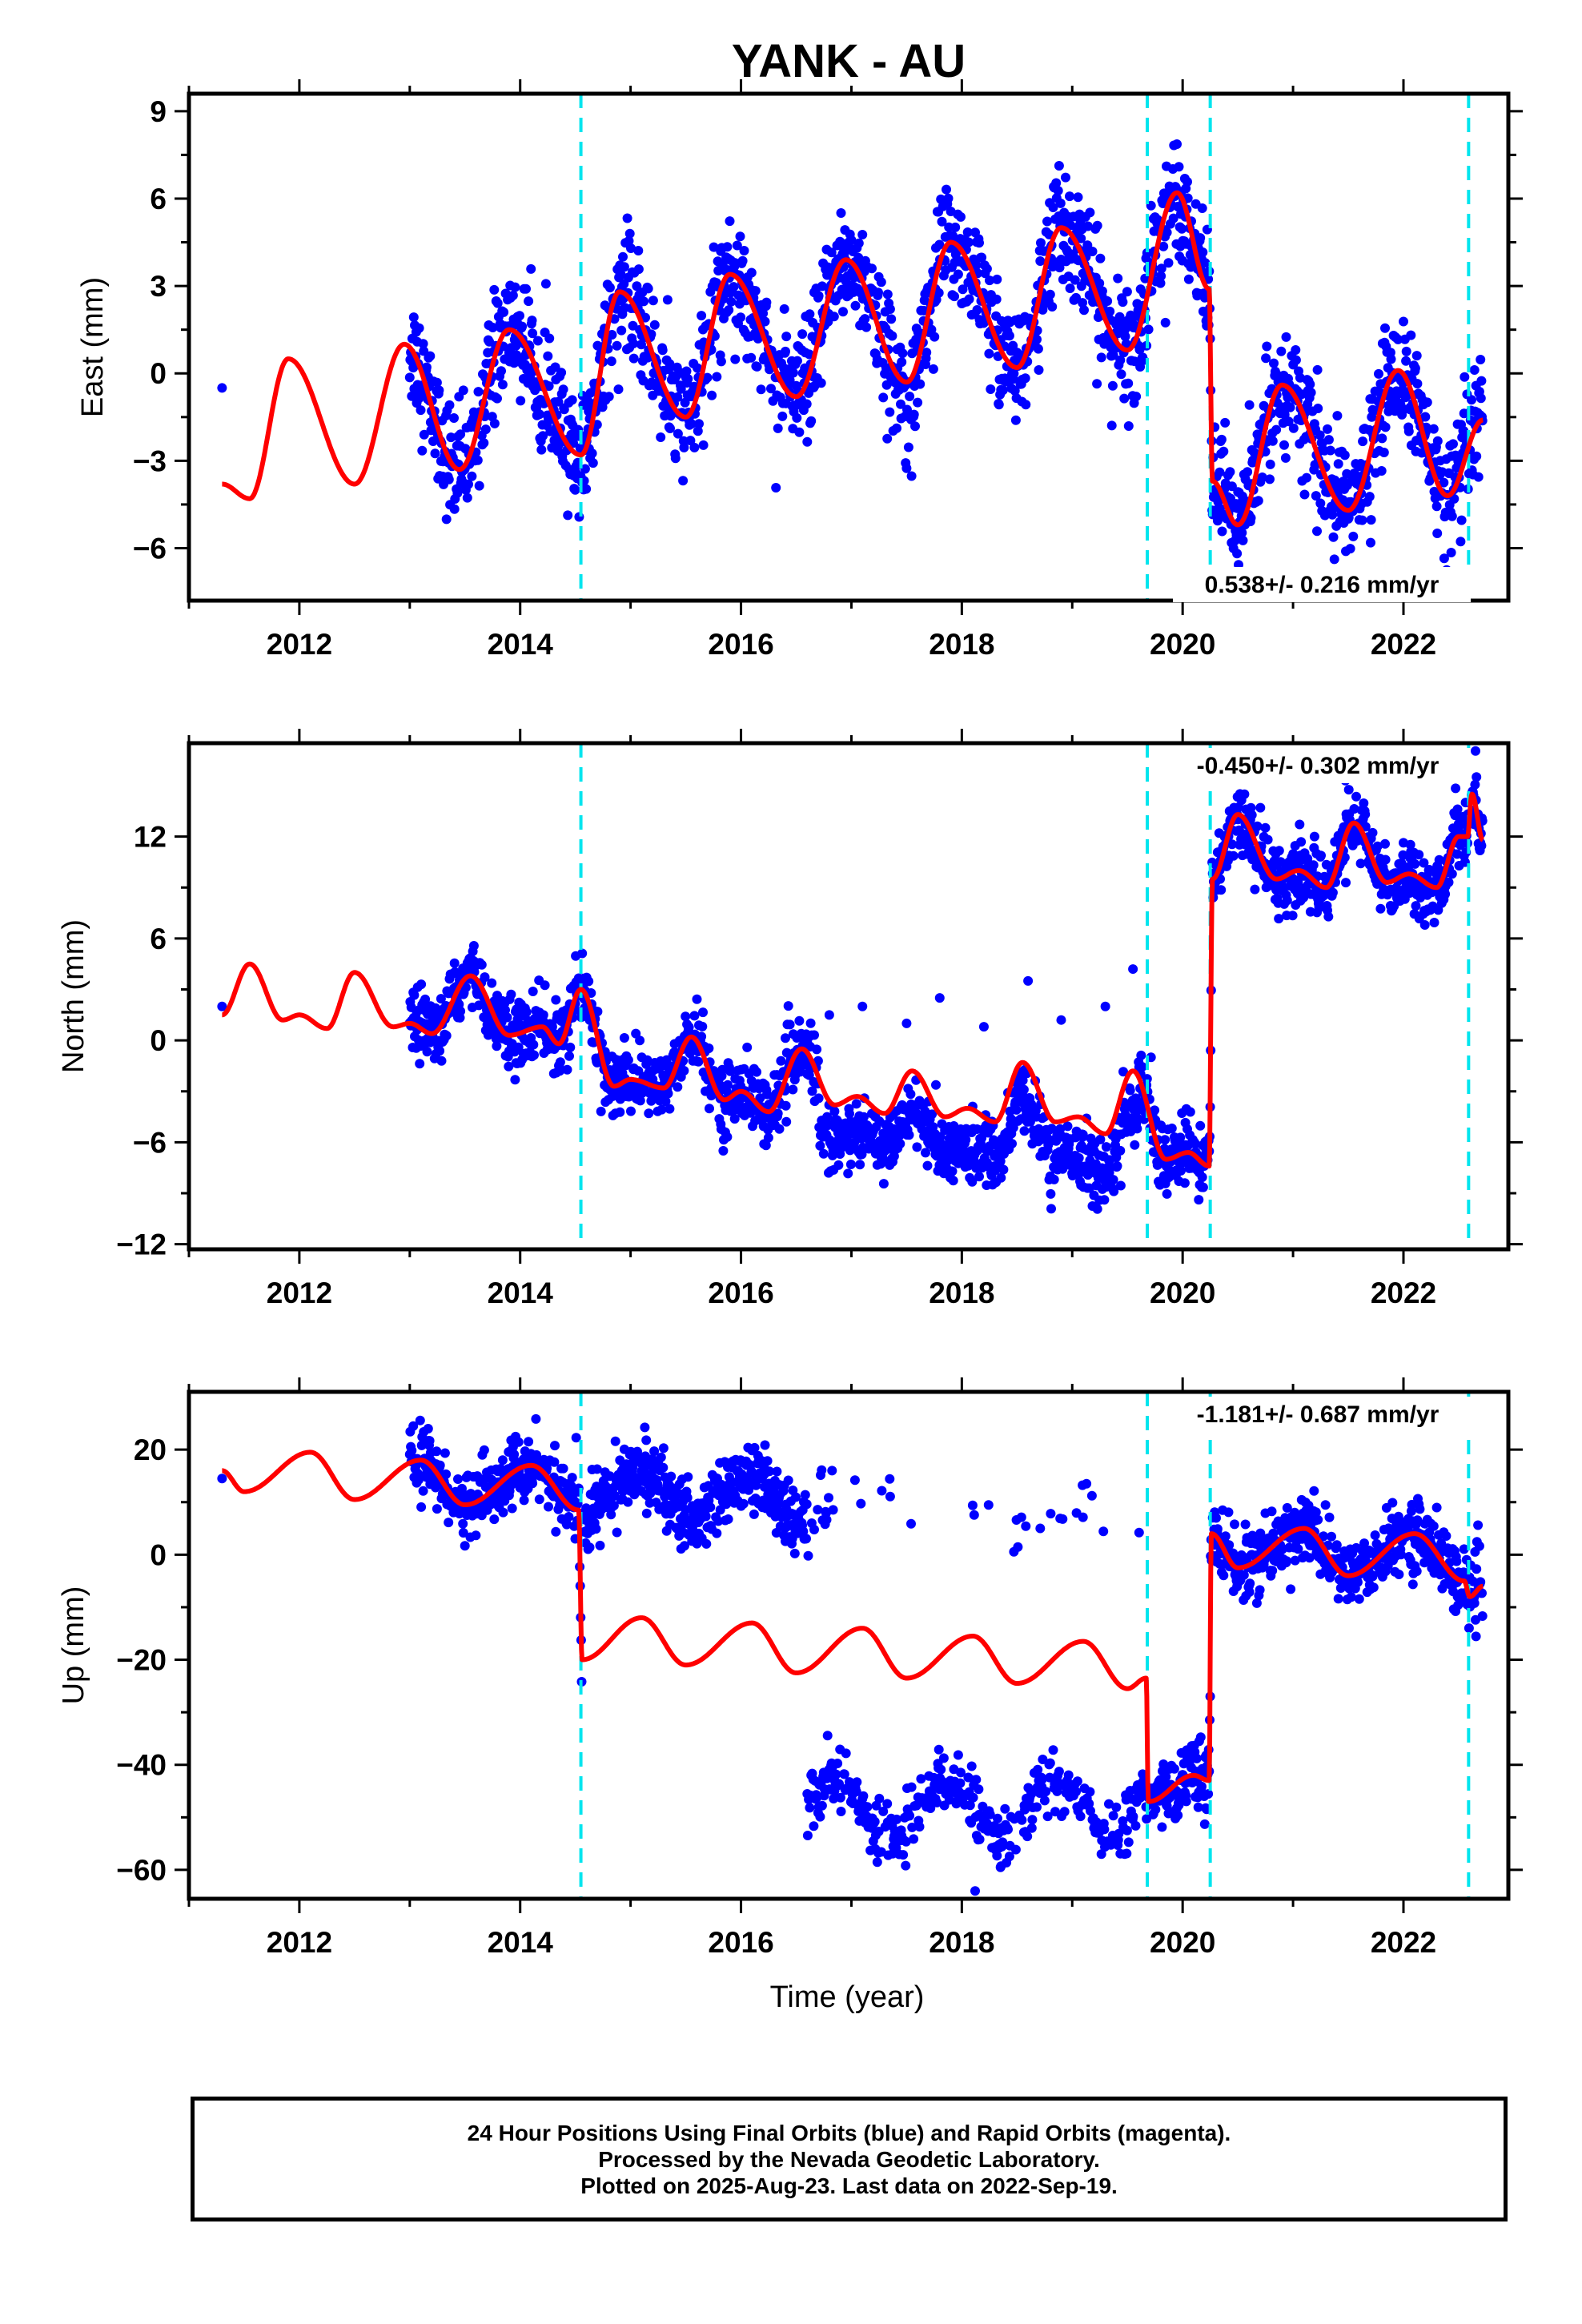  What do you see at coordinates (150, 1142) in the screenshot?
I see `y-tick-label: −6` at bounding box center [150, 1142].